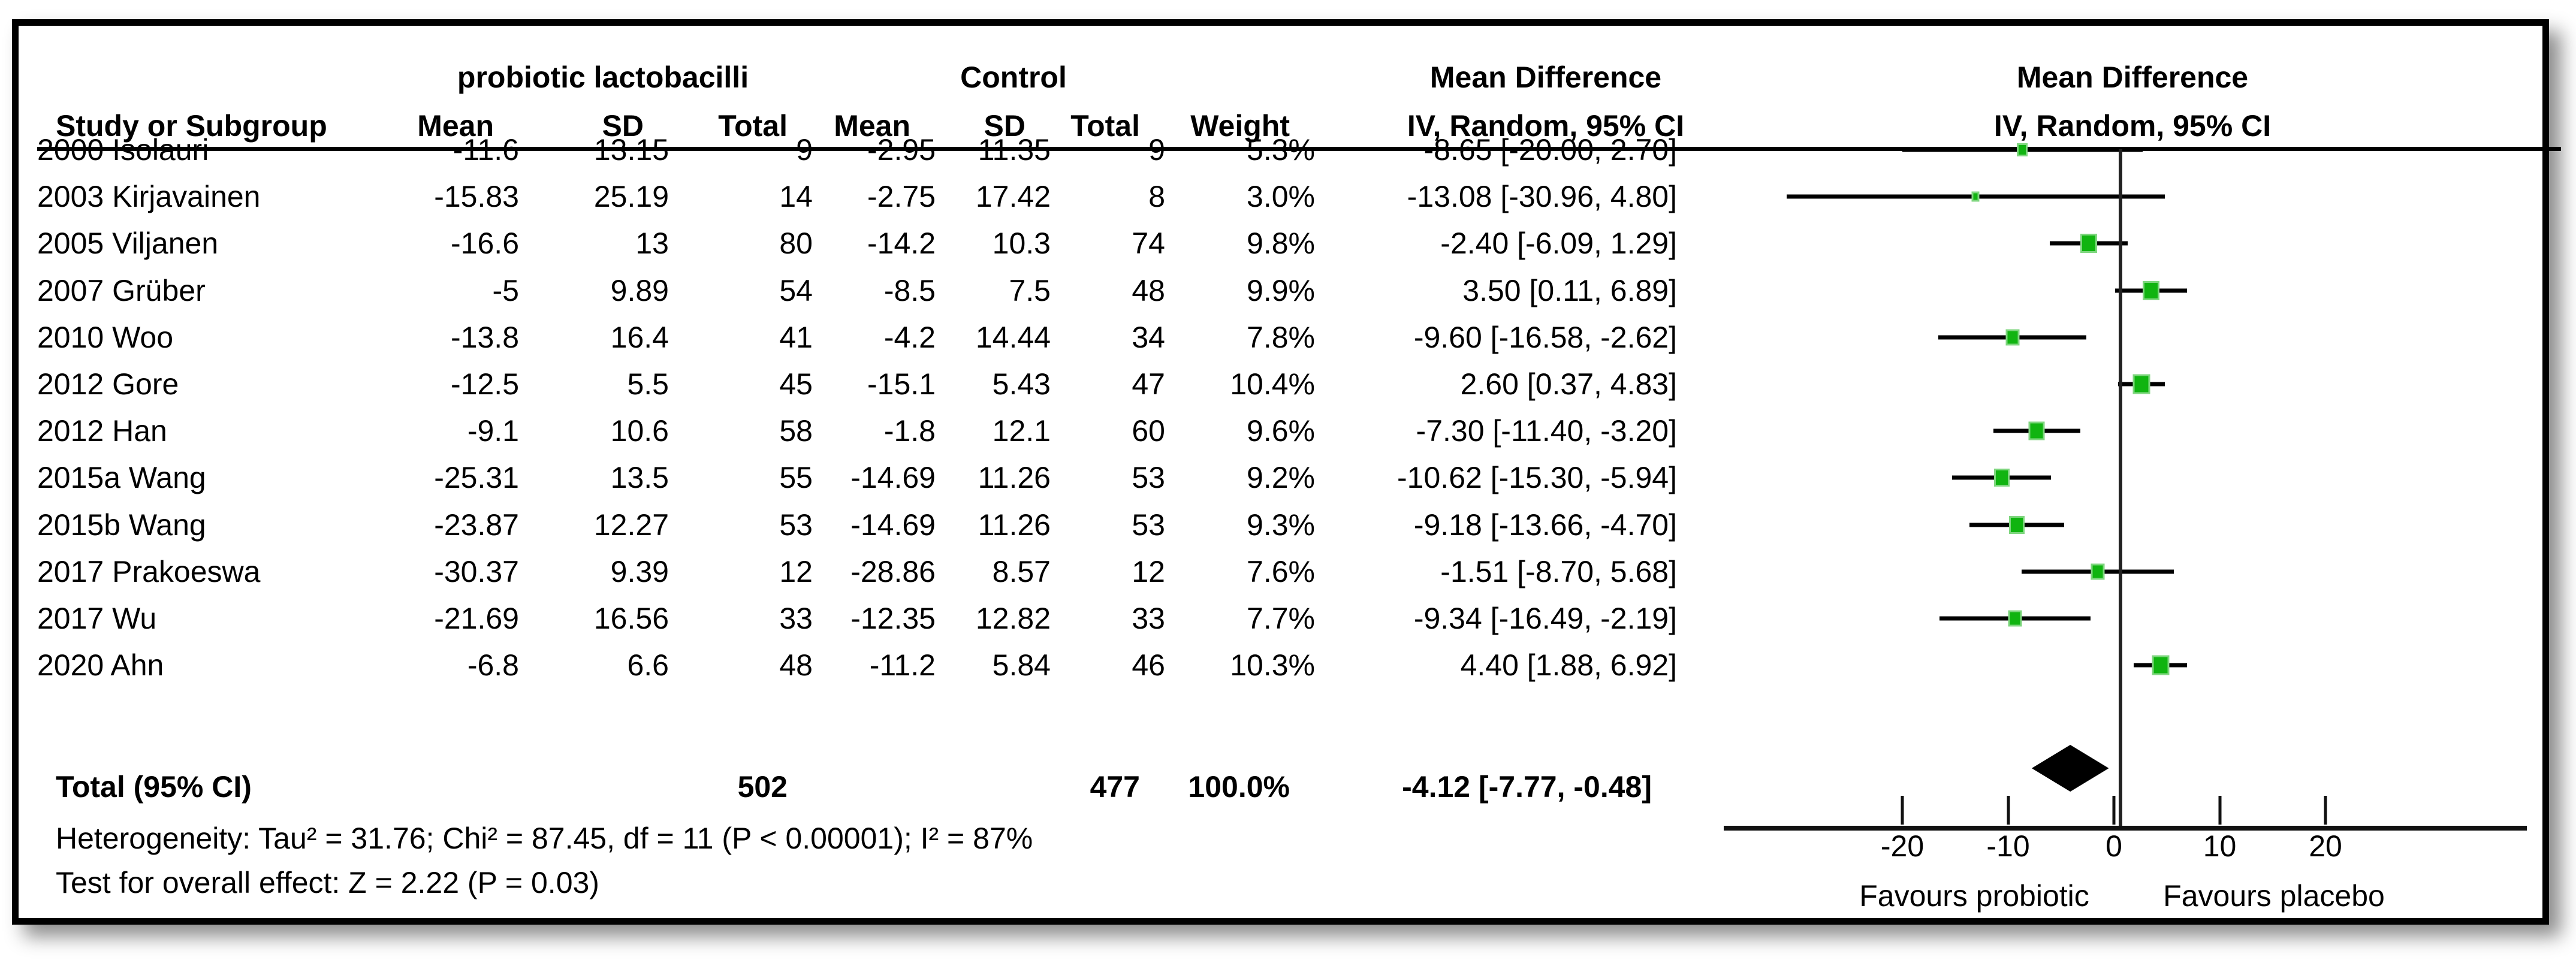  I want to click on cell-t_sd: 9.89, so click(640, 290).